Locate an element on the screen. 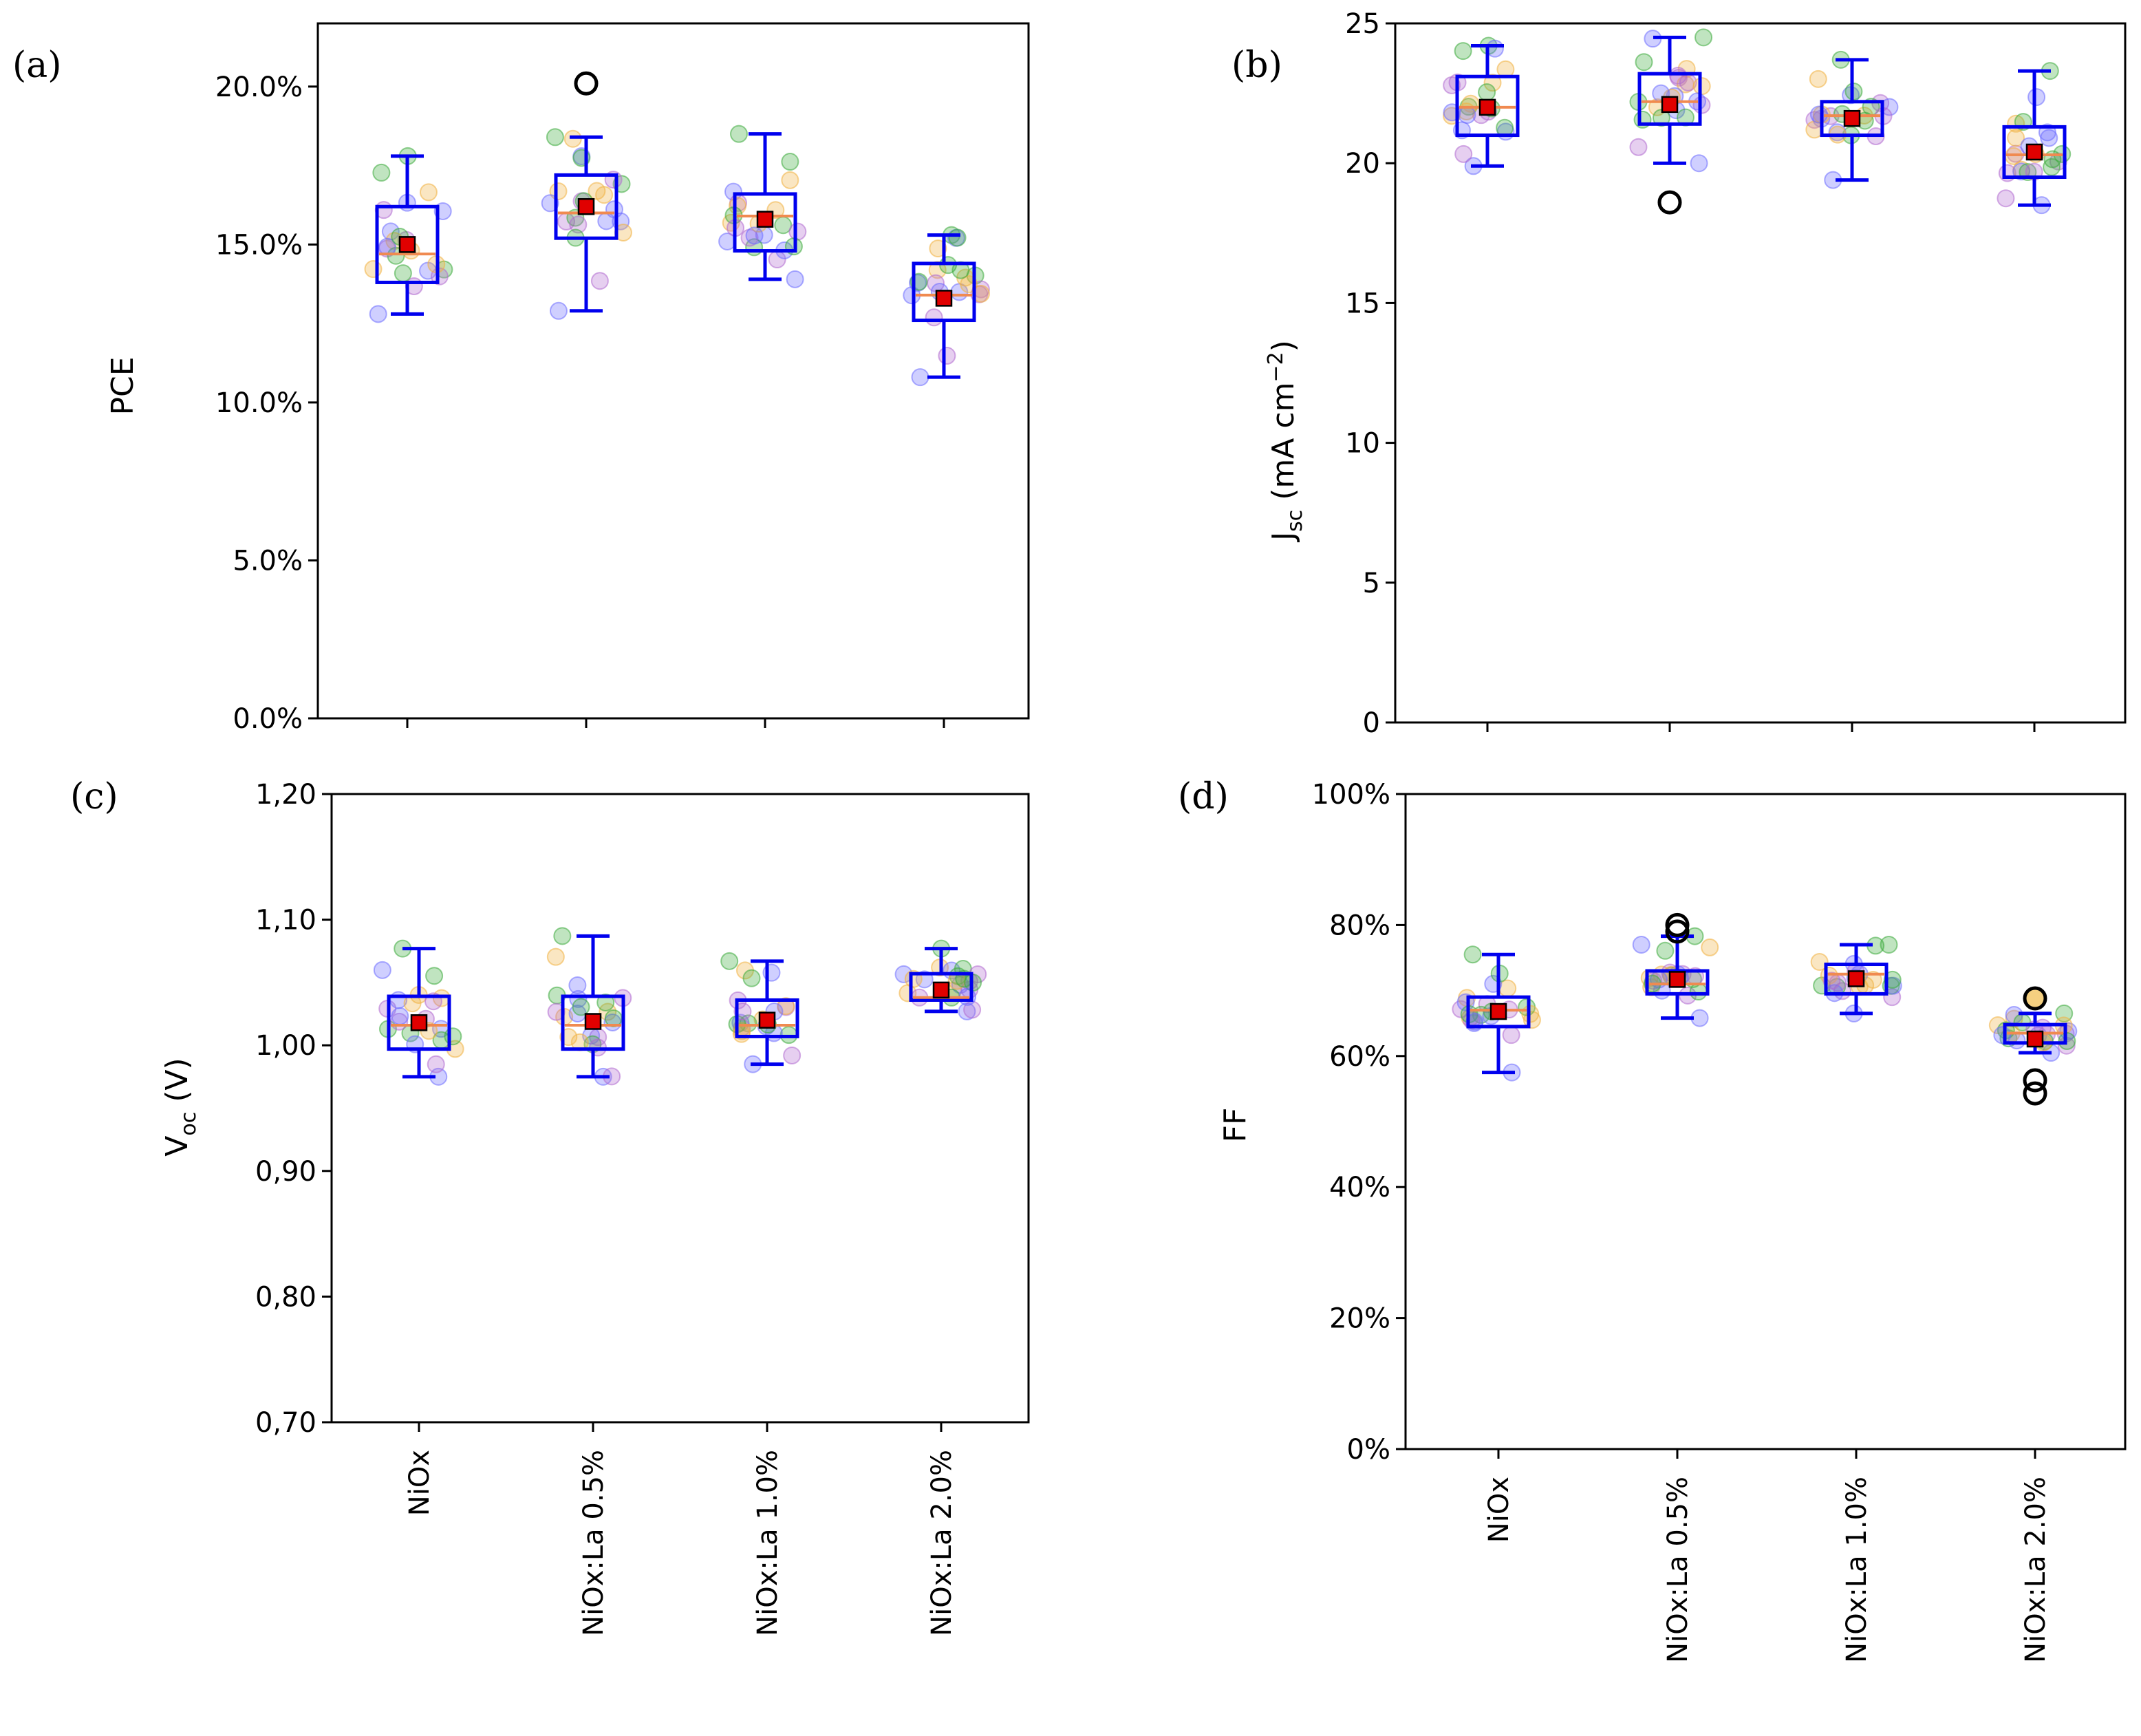 The height and width of the screenshot is (1736, 2141). y-tick-label: 0,70 is located at coordinates (285, 1423).